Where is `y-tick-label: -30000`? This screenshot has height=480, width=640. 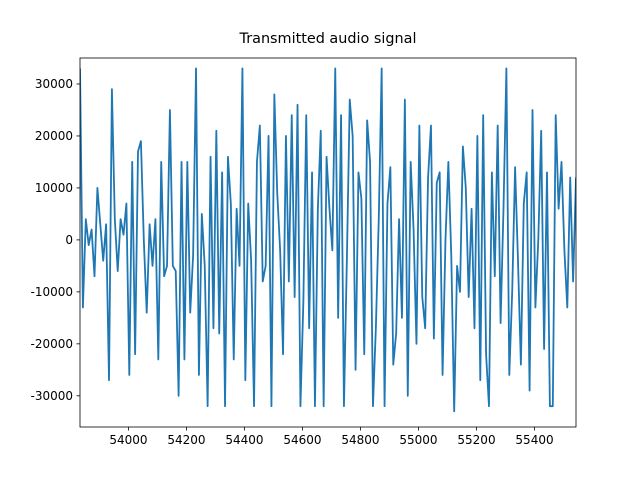 y-tick-label: -30000 is located at coordinates (51, 396).